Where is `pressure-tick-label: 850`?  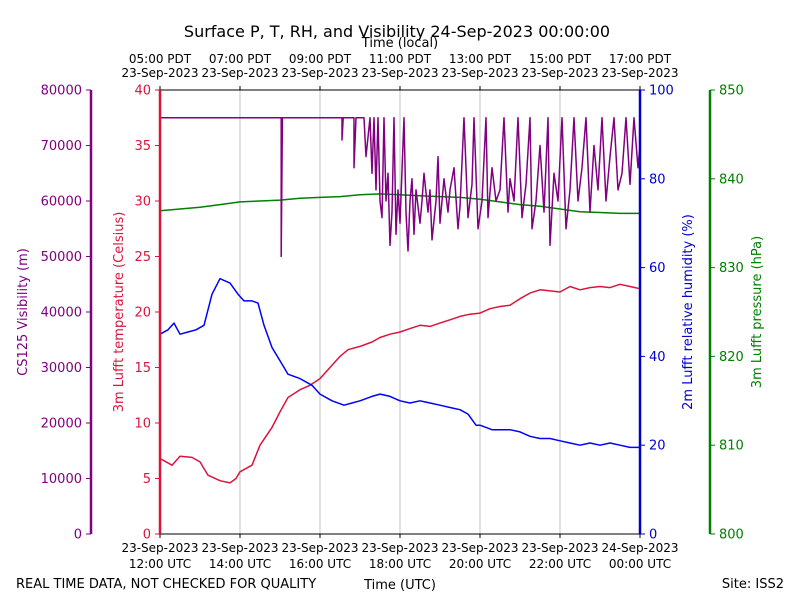
pressure-tick-label: 850 is located at coordinates (731, 91).